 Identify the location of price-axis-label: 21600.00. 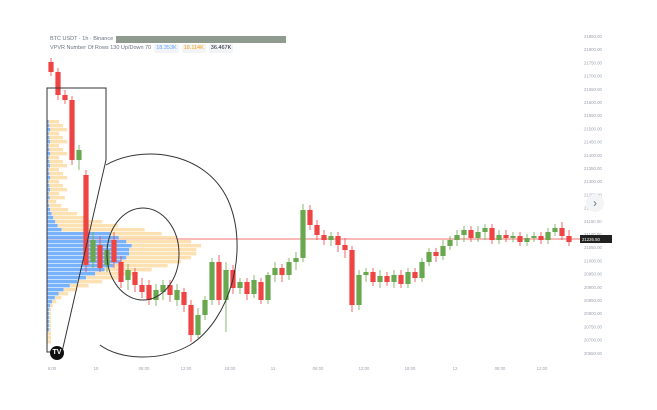
(593, 102).